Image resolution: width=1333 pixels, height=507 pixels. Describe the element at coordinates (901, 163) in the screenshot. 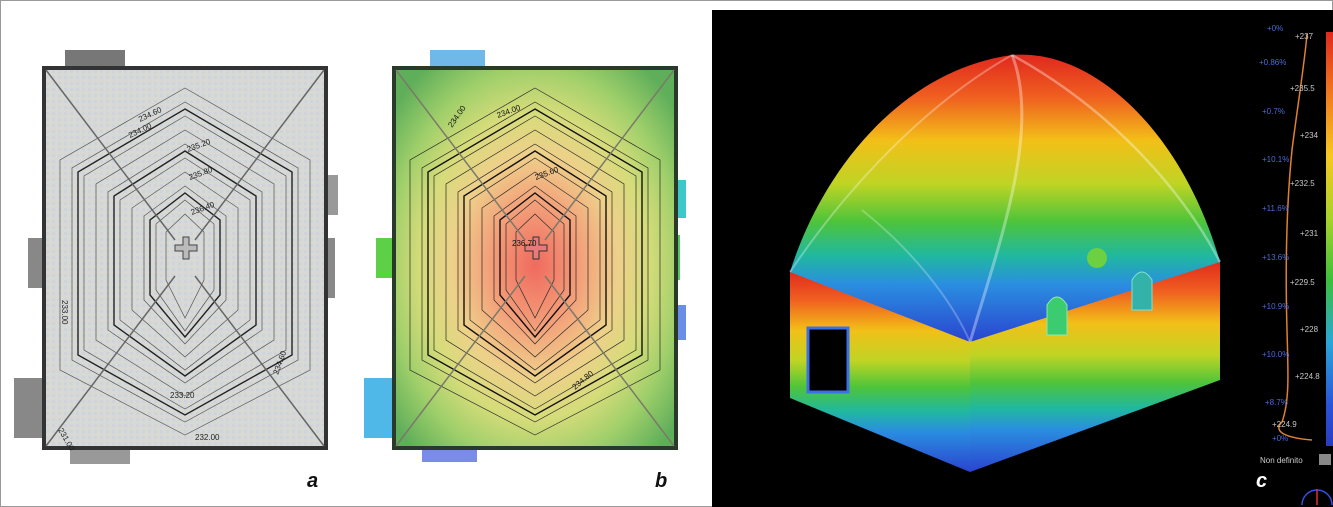

I see `rib-back-left` at that location.